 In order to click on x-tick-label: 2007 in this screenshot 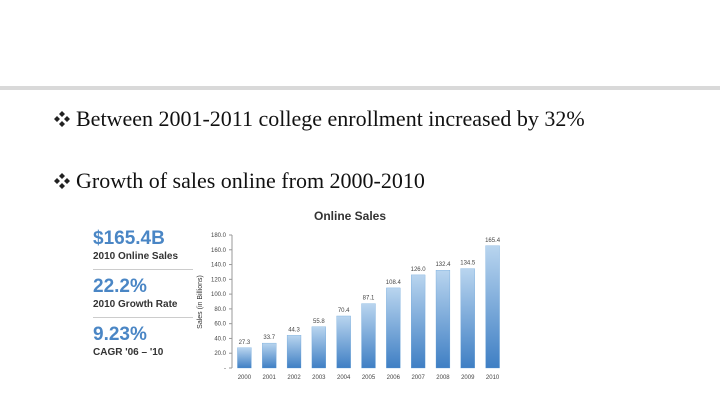, I will do `click(418, 378)`.